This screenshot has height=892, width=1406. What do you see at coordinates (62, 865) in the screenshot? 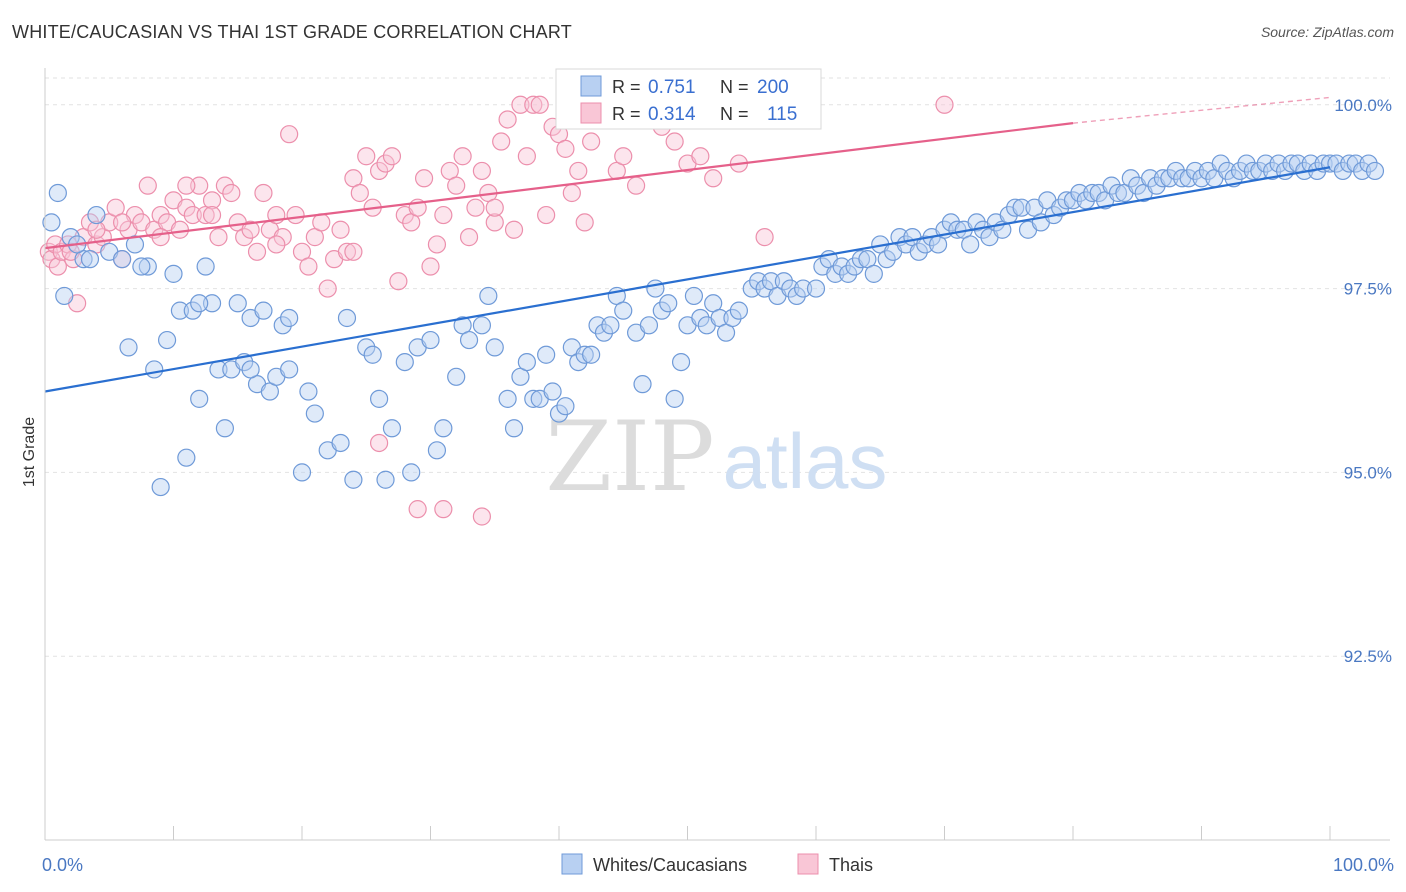
I see `x-tick-label-min: 0.0%` at bounding box center [62, 865].